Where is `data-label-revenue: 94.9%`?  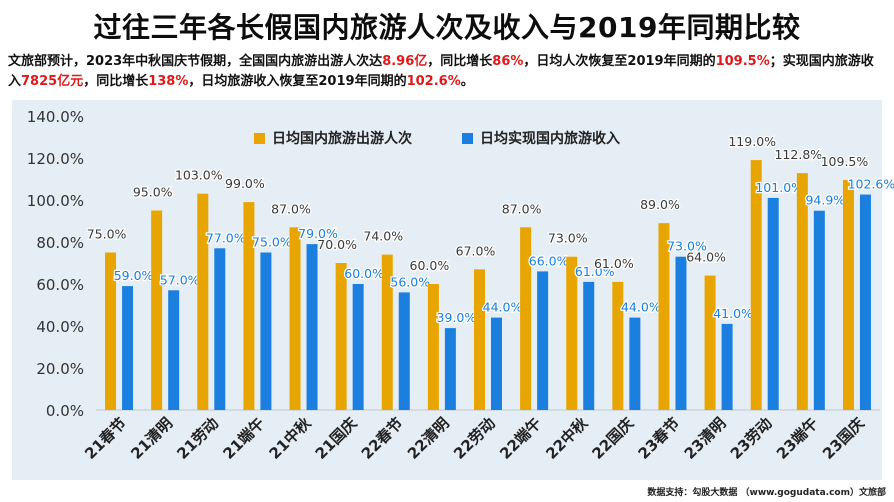
data-label-revenue: 94.9% is located at coordinates (825, 200).